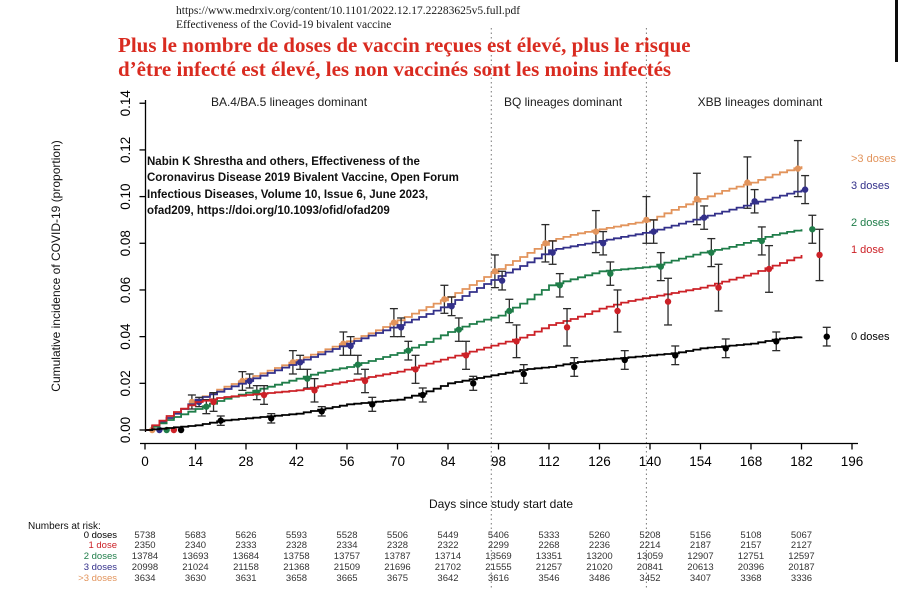 This screenshot has width=900, height=615. Describe the element at coordinates (397, 557) in the screenshot. I see `nar-value: 13787` at that location.